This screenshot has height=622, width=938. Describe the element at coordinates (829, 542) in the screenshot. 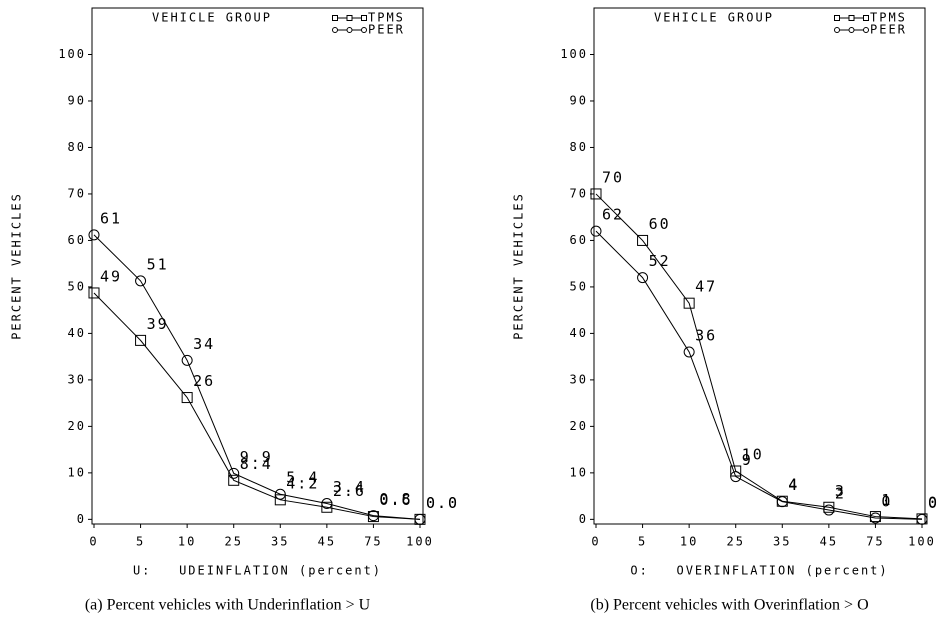

I see `x-tick-label: 45` at that location.